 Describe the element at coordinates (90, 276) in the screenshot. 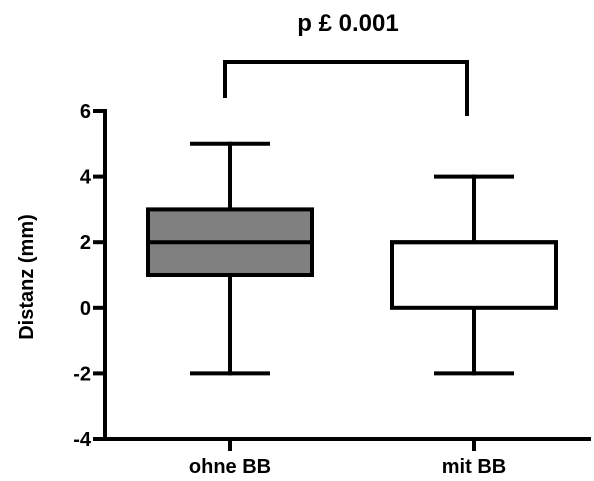

I see `y-axis: -4 -2 0 2 4 6` at that location.